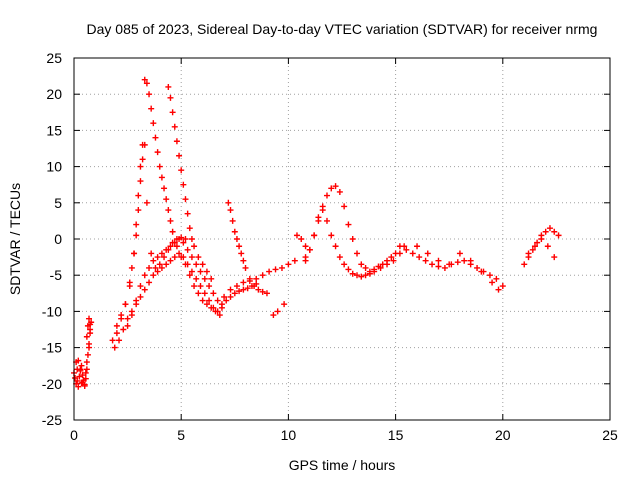 The height and width of the screenshot is (480, 640). What do you see at coordinates (541, 246) in the screenshot?
I see `series-track-late` at bounding box center [541, 246].